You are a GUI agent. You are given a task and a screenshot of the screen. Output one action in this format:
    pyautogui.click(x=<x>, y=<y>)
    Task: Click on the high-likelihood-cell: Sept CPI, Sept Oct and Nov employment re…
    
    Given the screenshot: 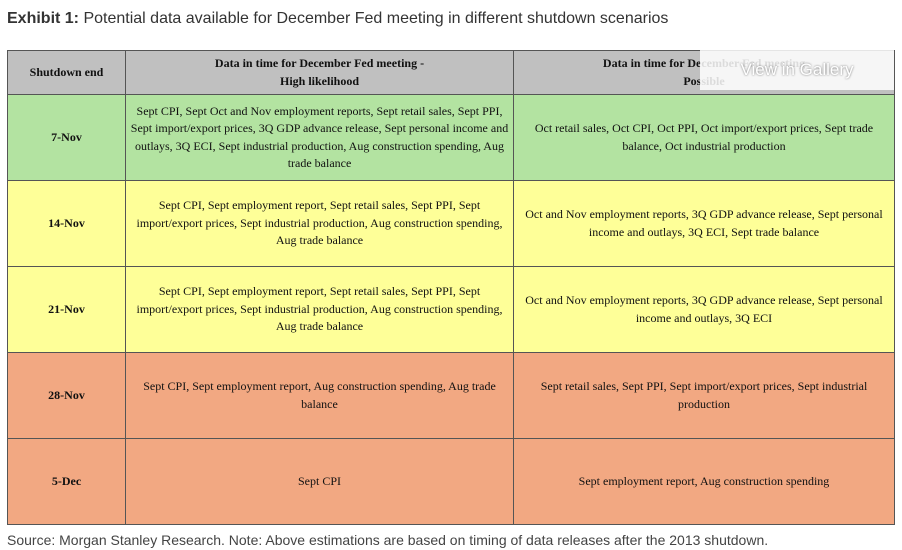 What is the action you would take?
    pyautogui.click(x=319, y=137)
    